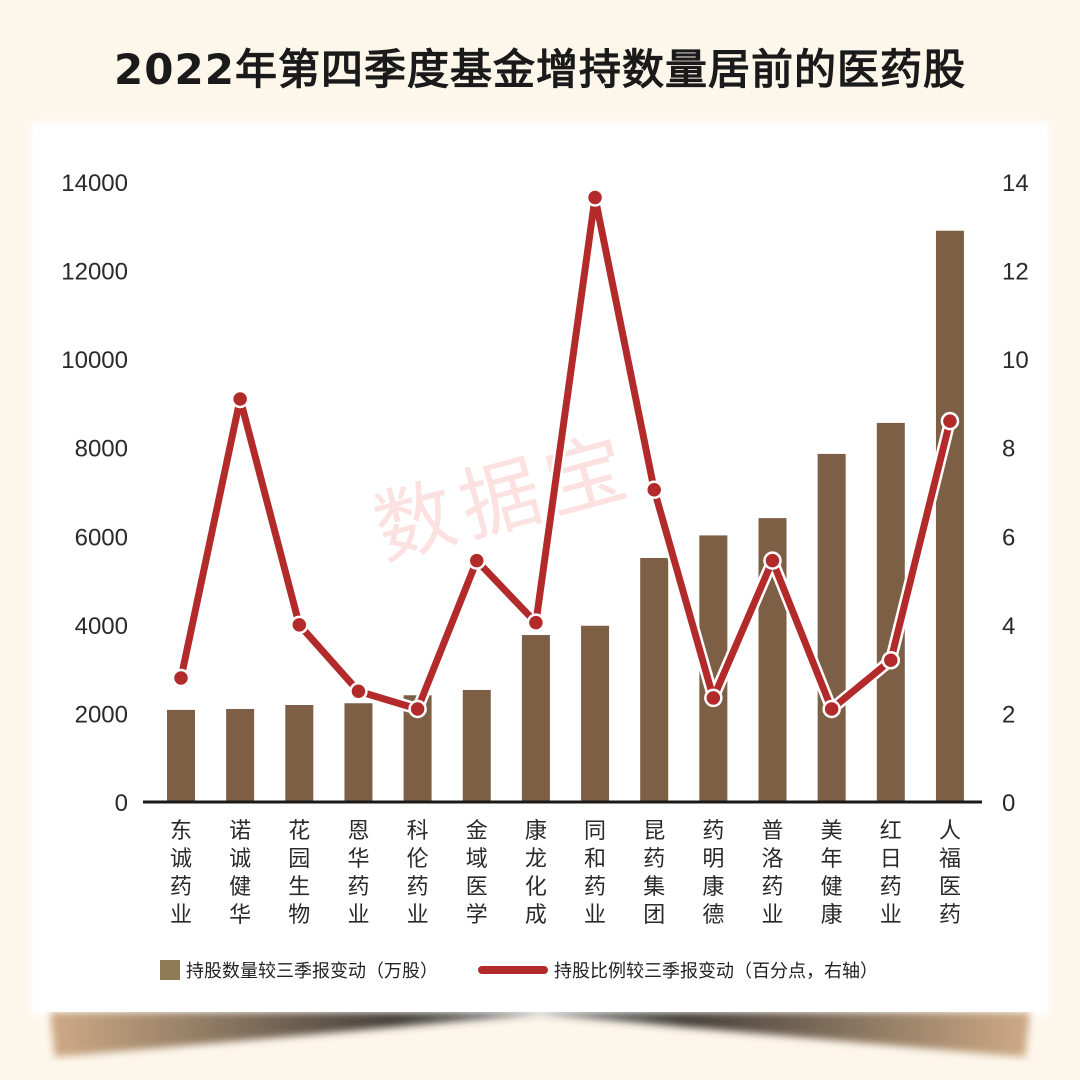 The height and width of the screenshot is (1080, 1080). Describe the element at coordinates (832, 859) in the screenshot. I see `category-label: 年` at that location.